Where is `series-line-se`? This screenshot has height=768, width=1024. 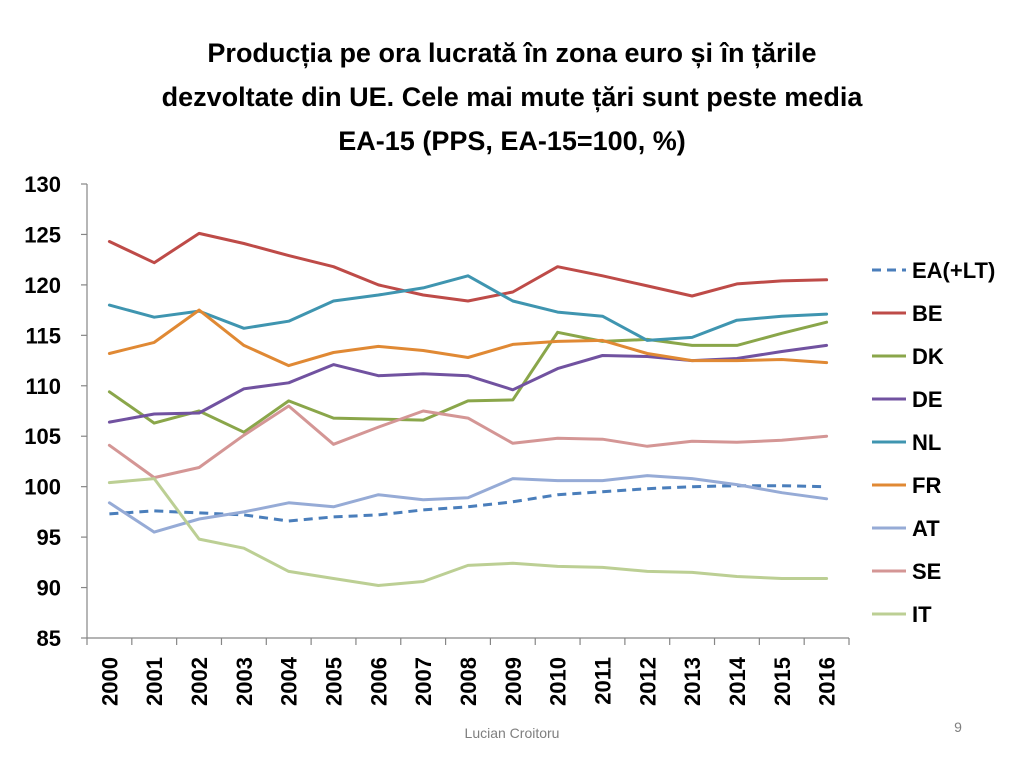
series-line-se is located at coordinates (468, 442).